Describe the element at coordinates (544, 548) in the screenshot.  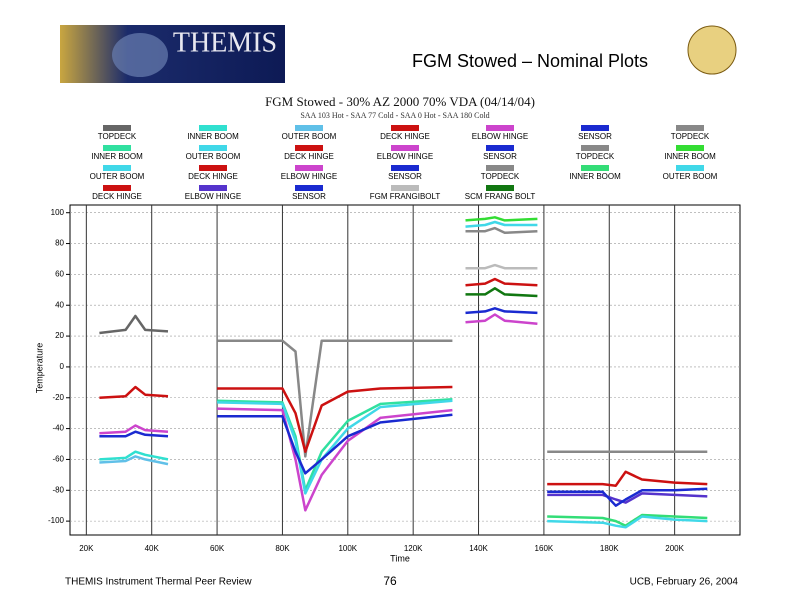
I see `x-tick-label: 160K` at that location.